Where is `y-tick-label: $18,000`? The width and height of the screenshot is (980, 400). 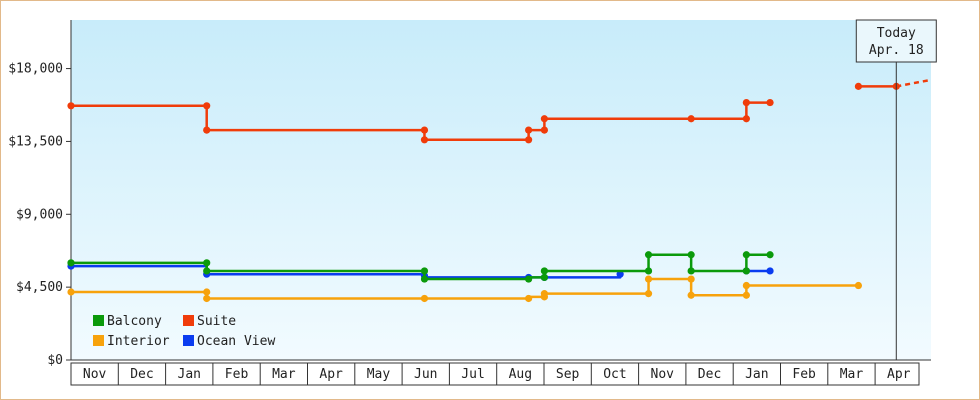 y-tick-label: $18,000 is located at coordinates (35, 69).